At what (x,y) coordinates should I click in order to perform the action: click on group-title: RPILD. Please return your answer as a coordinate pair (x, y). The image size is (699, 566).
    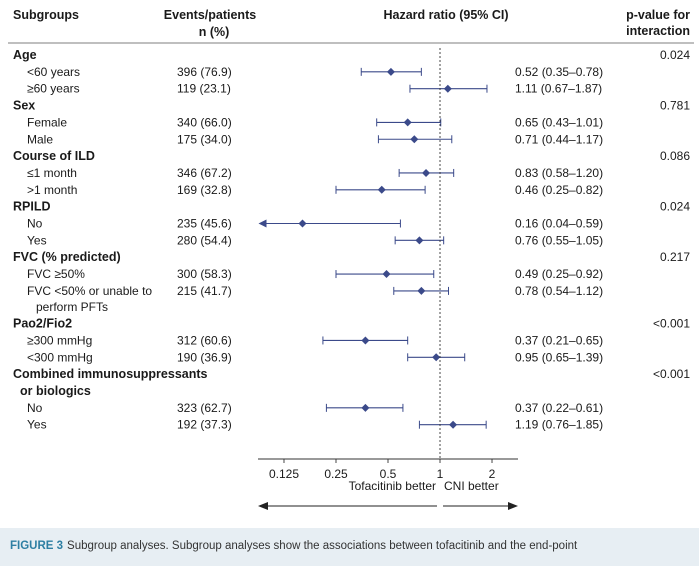
    Looking at the image, I should click on (32, 207).